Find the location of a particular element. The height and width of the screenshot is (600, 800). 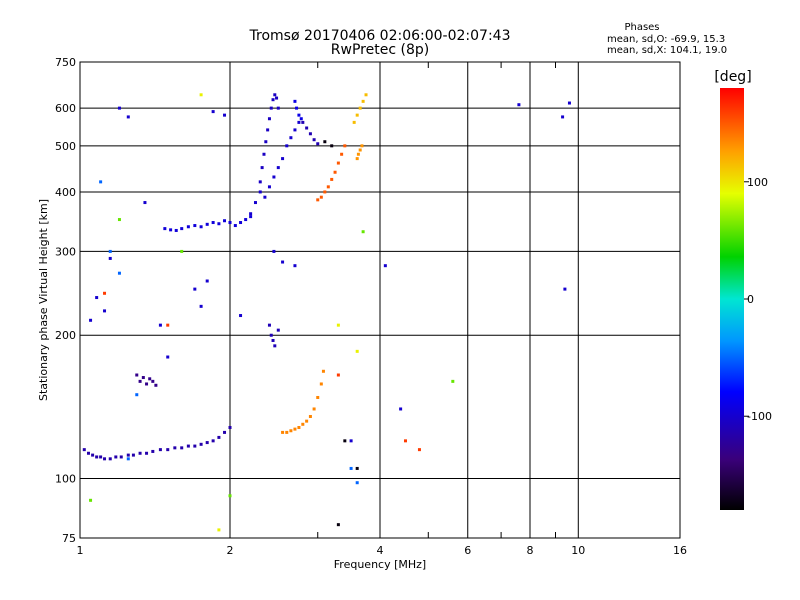

x-tick-label: 4 is located at coordinates (380, 550).